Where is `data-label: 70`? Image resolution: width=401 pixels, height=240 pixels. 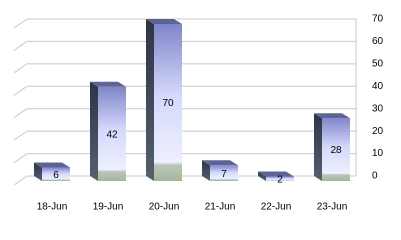 data-label: 70 is located at coordinates (168, 103).